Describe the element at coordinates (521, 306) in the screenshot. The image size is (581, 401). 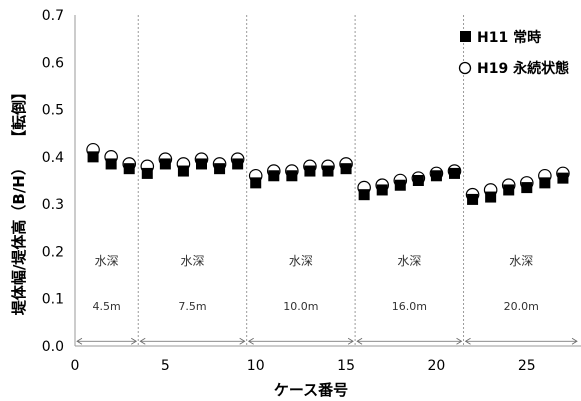
I see `segment-depth-label: 20.0m` at that location.